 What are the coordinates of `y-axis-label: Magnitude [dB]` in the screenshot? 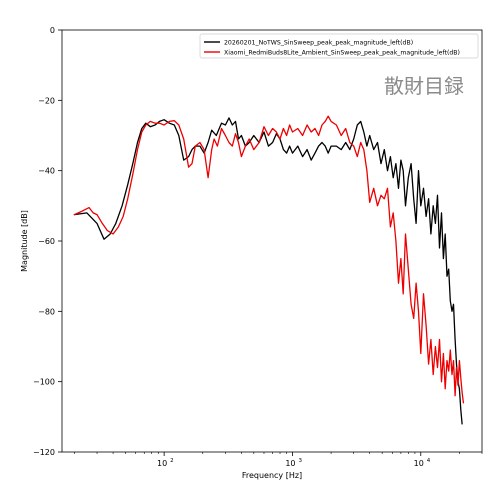 It's located at (24, 241).